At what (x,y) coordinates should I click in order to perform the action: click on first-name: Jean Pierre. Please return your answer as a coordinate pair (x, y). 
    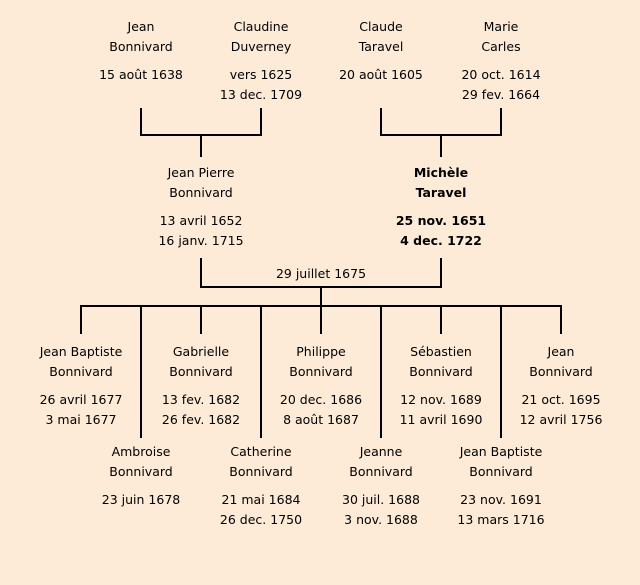
    Looking at the image, I should click on (201, 172).